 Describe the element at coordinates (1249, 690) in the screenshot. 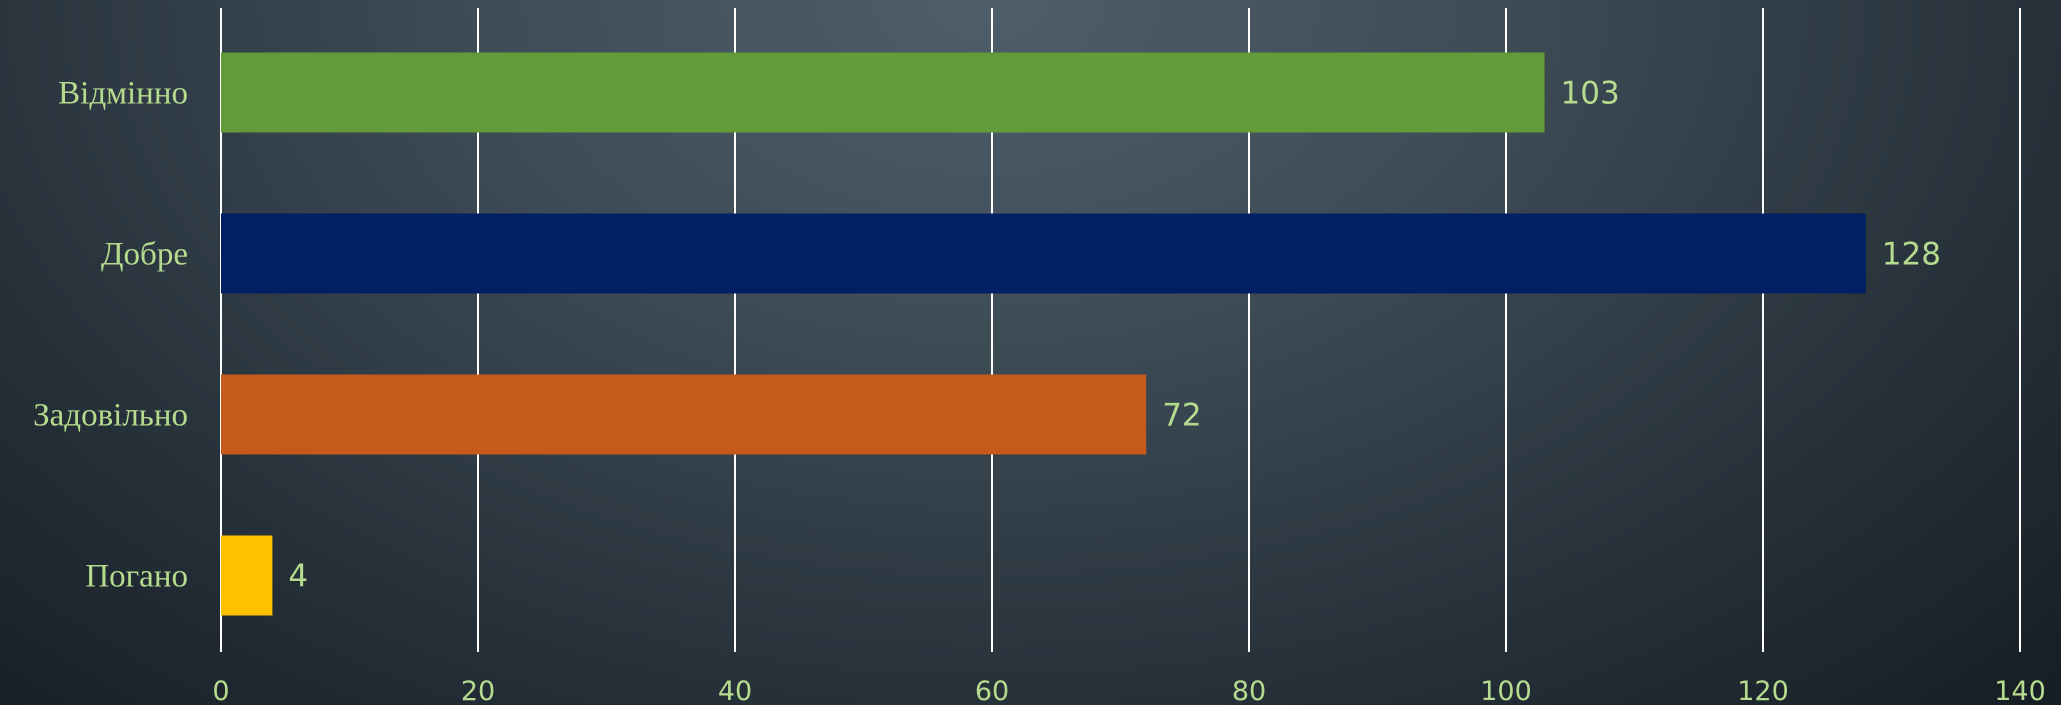

I see `x-tick-label: 80` at that location.